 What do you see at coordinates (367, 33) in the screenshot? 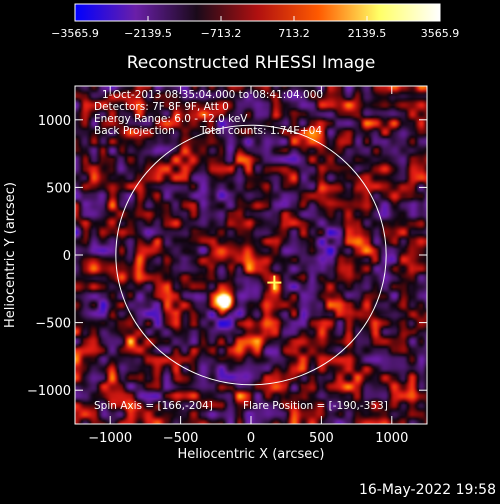
I see `colorbar-tick-label: 2139.5` at bounding box center [367, 33].